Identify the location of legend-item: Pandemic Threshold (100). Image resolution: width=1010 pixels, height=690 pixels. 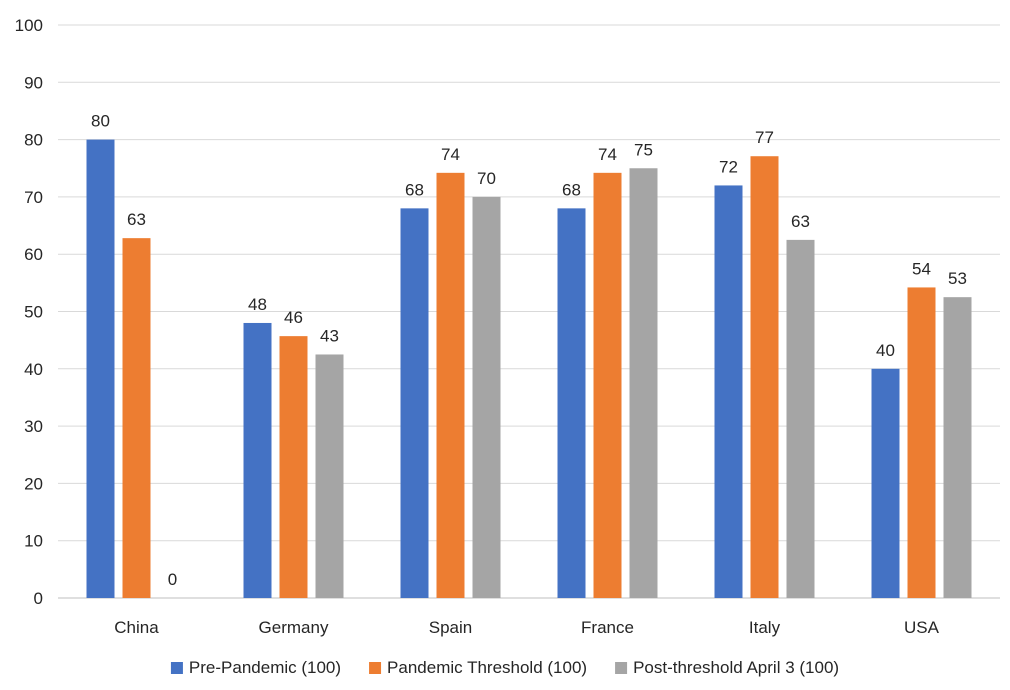
(478, 667).